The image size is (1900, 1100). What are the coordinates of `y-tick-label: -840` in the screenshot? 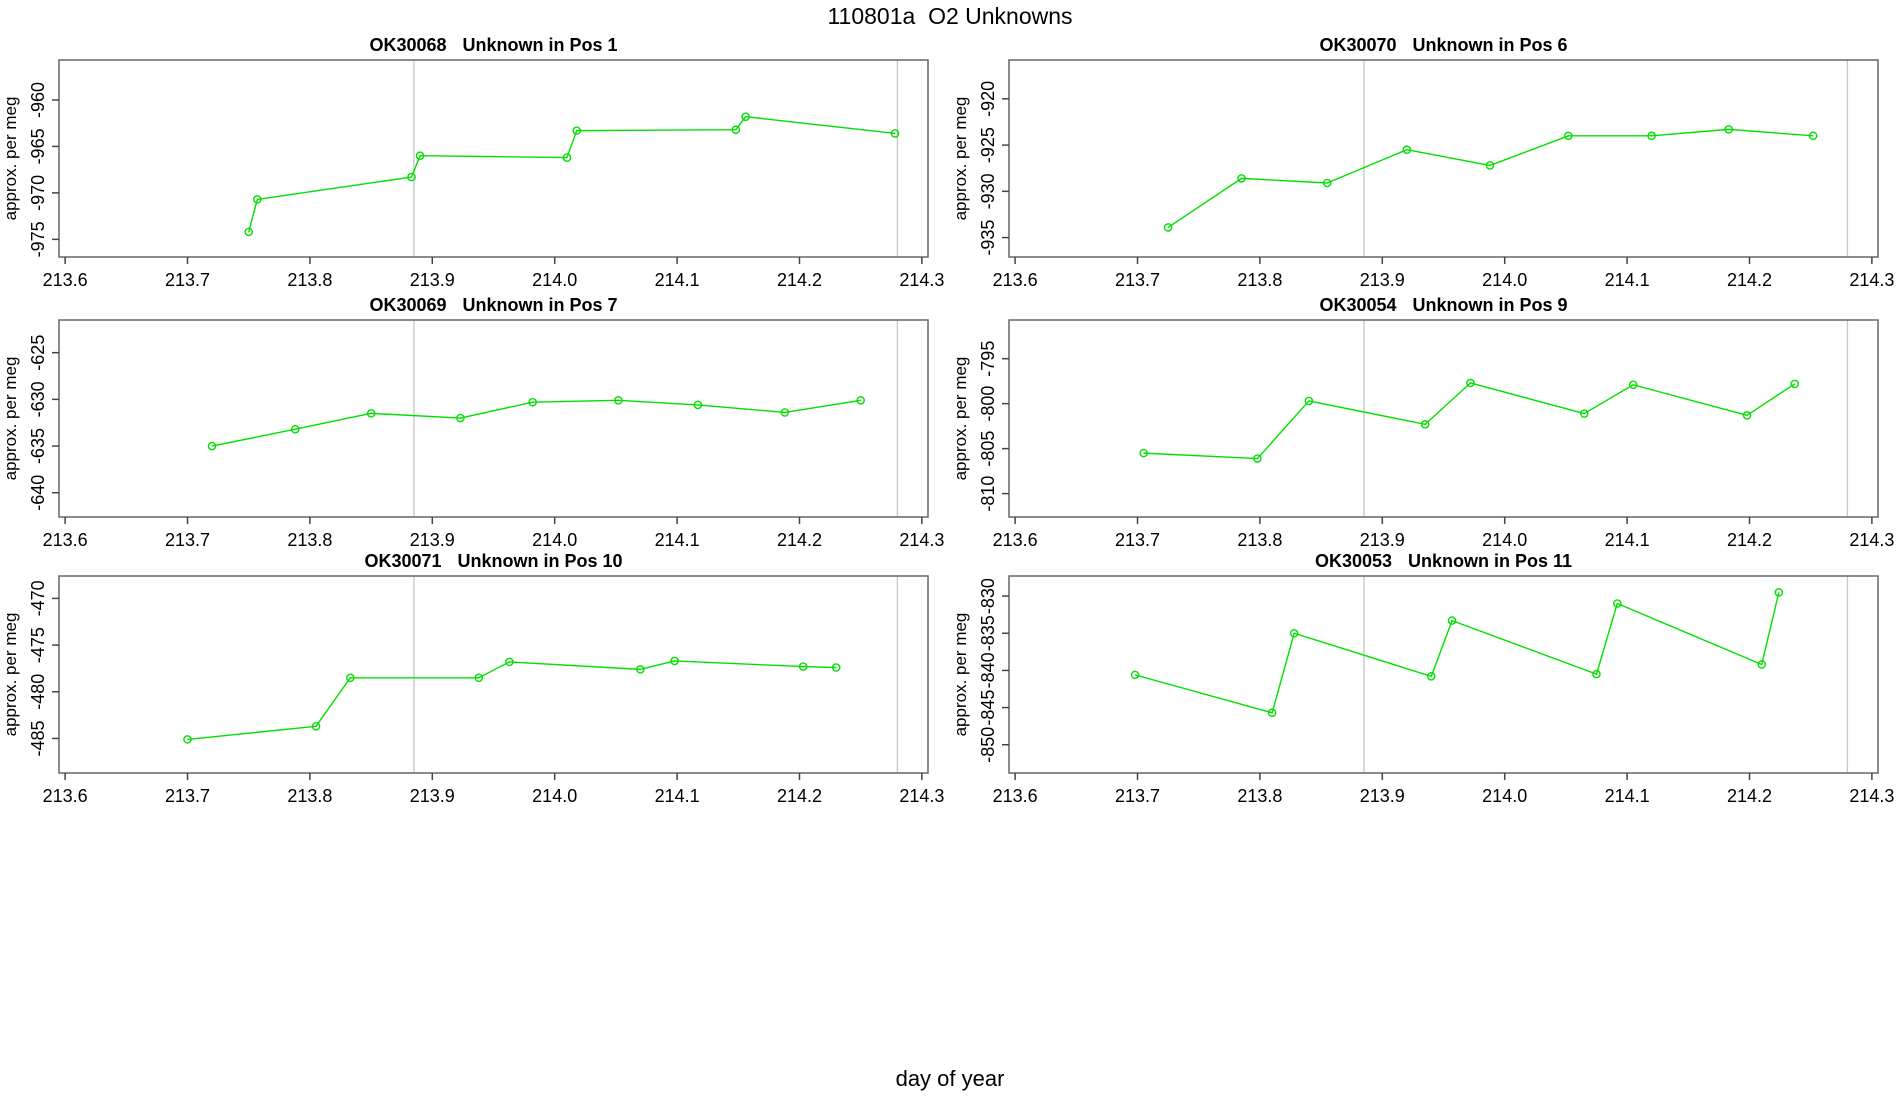 It's located at (988, 670).